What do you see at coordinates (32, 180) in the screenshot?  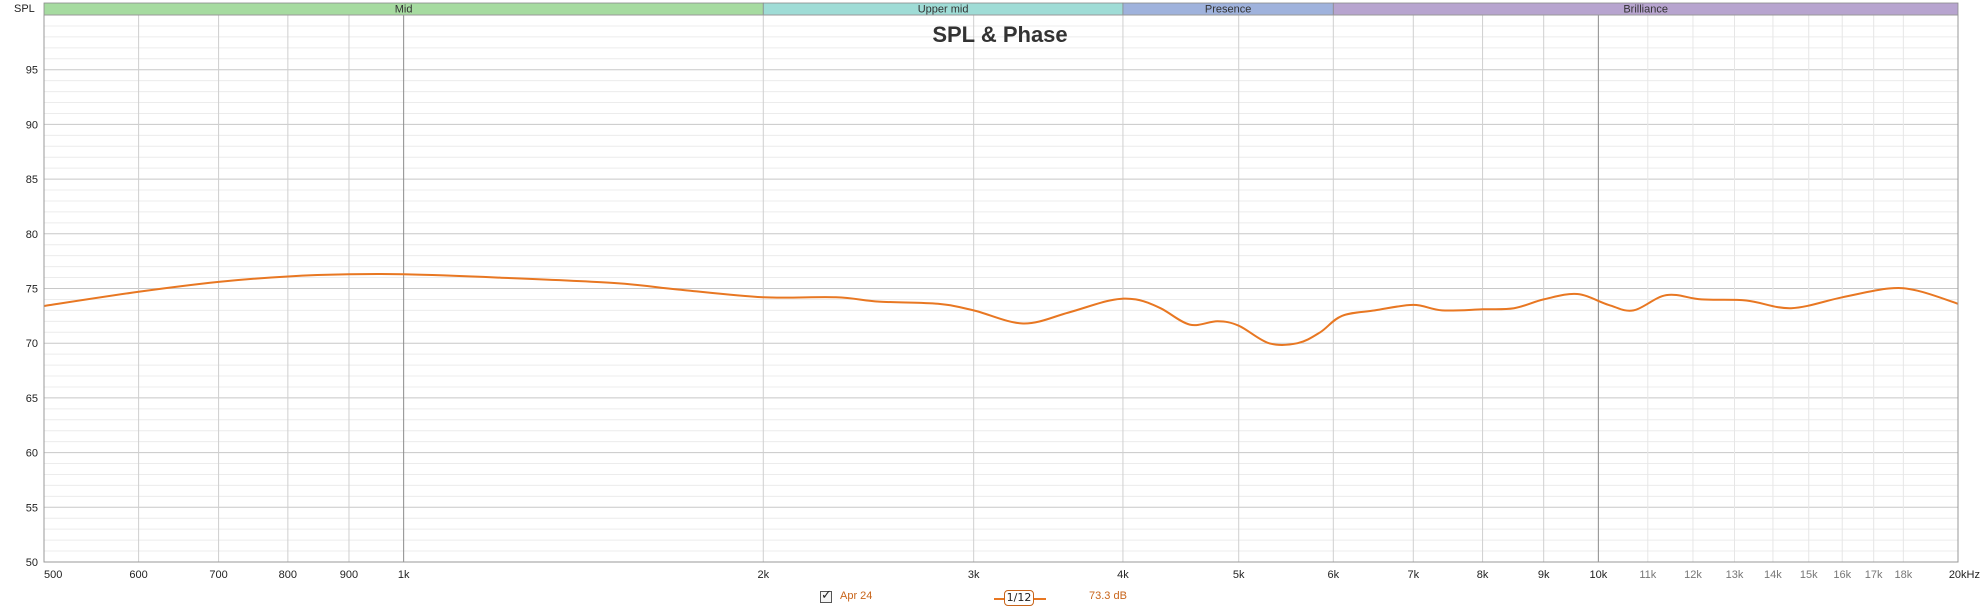 I see `y-tick-label: 85` at bounding box center [32, 180].